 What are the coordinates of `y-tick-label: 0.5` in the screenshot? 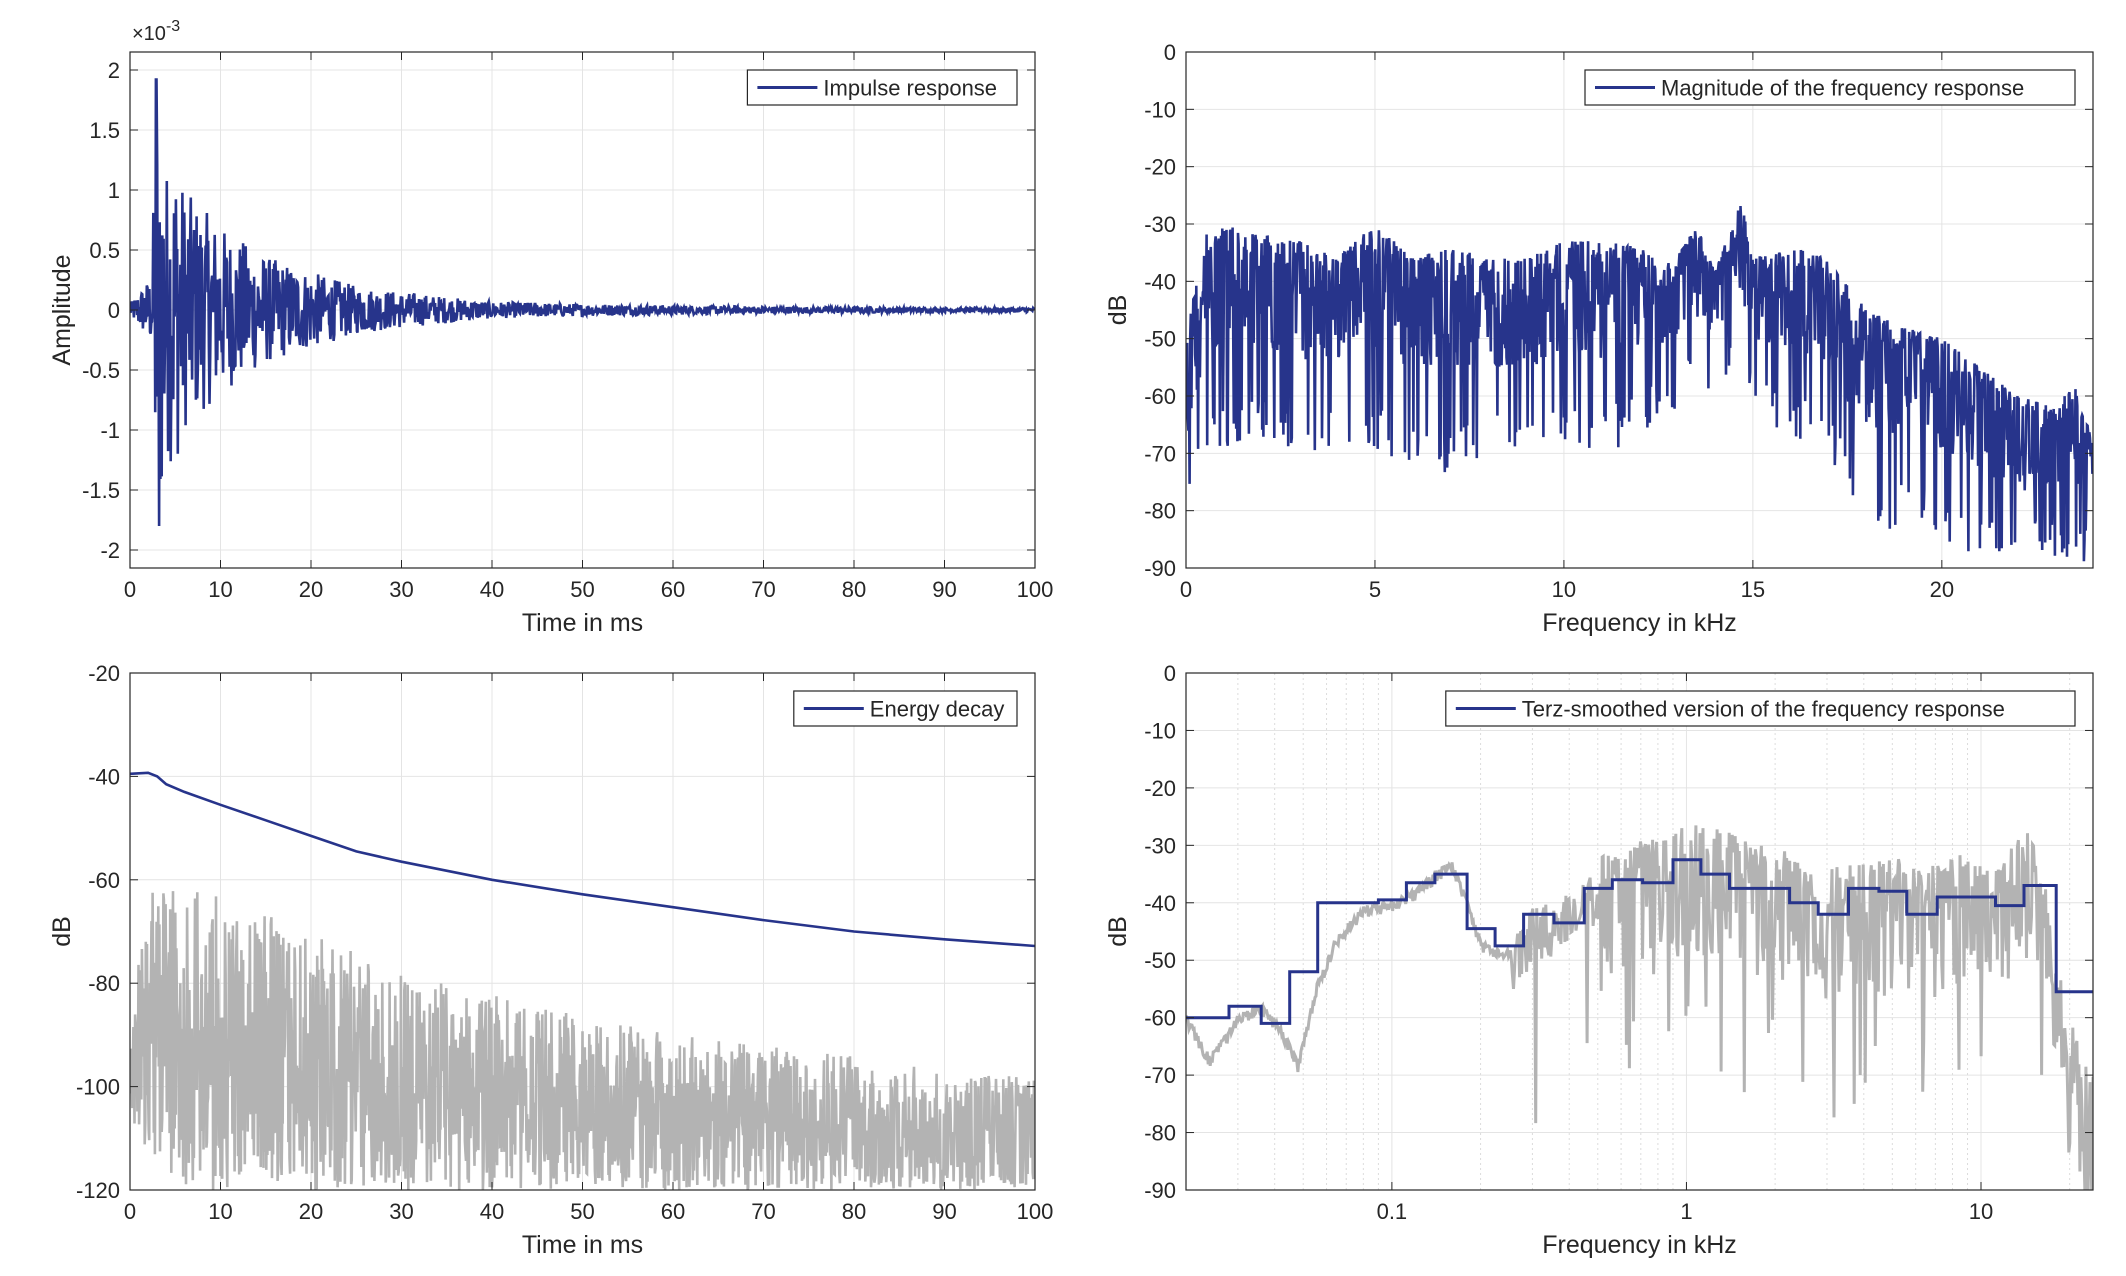 It's located at (104, 250).